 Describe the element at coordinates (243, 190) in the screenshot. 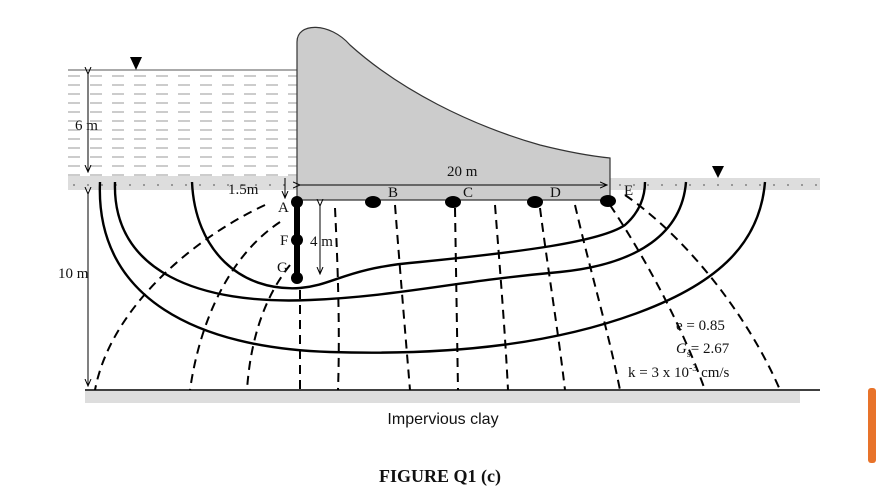

I see `dimension-label: 1.5m` at that location.